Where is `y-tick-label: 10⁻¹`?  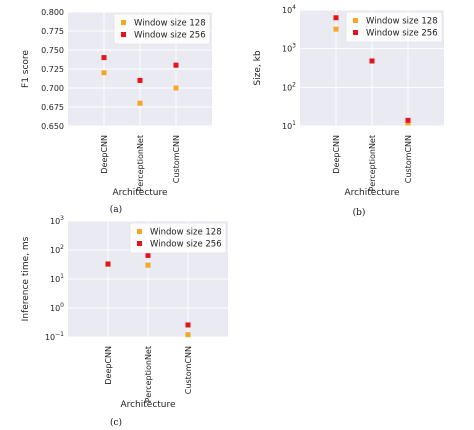 y-tick-label: 10⁻¹ is located at coordinates (54, 336).